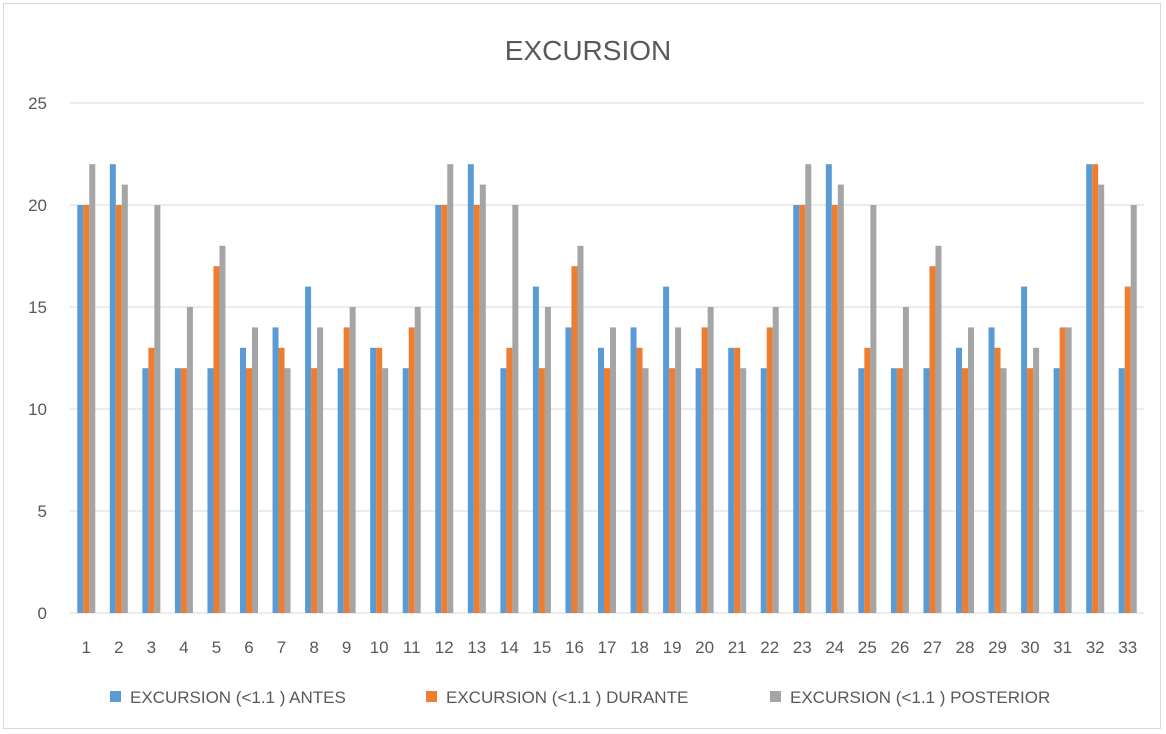 The height and width of the screenshot is (734, 1166). Describe the element at coordinates (639, 647) in the screenshot. I see `x-tick-label: 18` at that location.